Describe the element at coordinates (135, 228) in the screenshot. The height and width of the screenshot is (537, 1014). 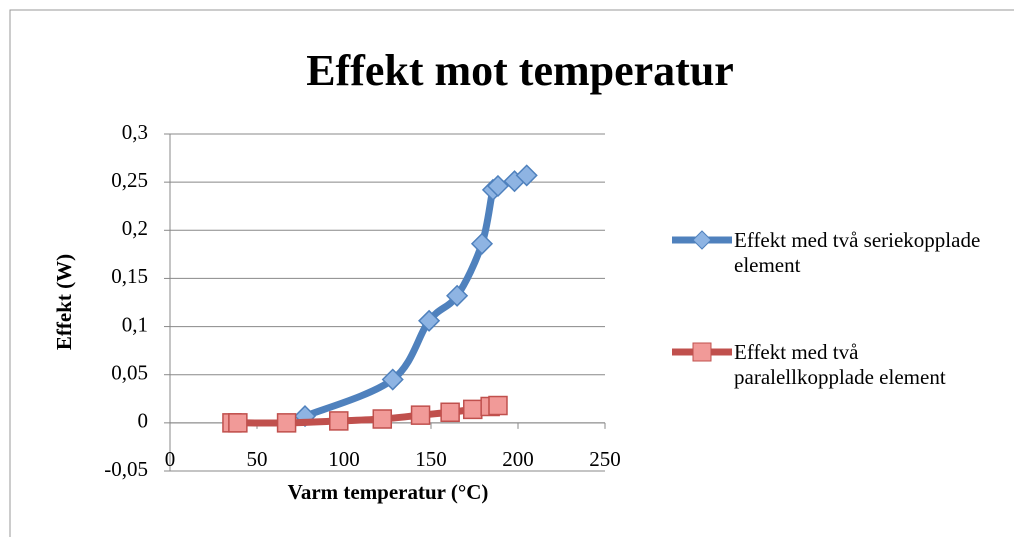
I see `y-tick-label: 0,2` at that location.